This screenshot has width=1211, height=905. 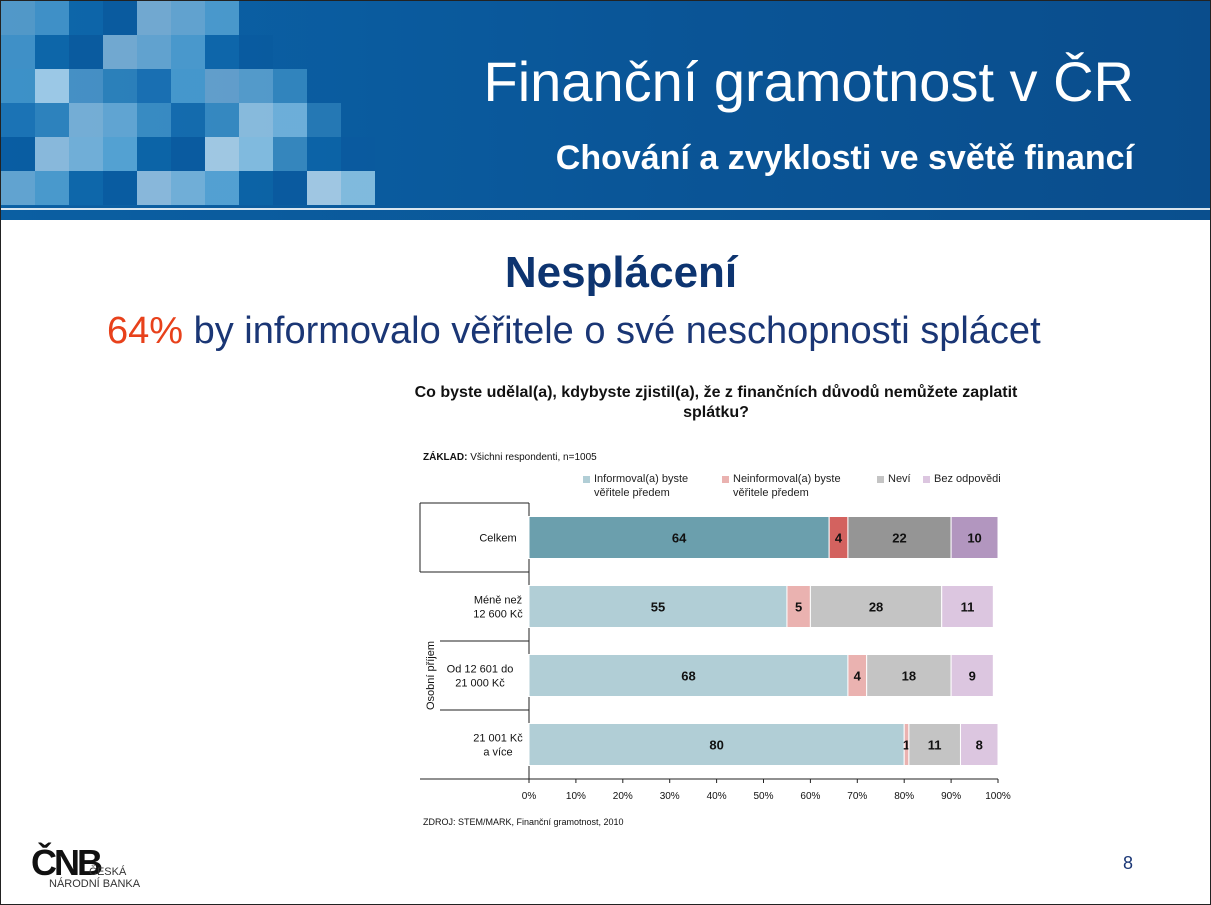 What do you see at coordinates (808, 81) in the screenshot?
I see `slide-title: Finanční gramotnost v ČR` at bounding box center [808, 81].